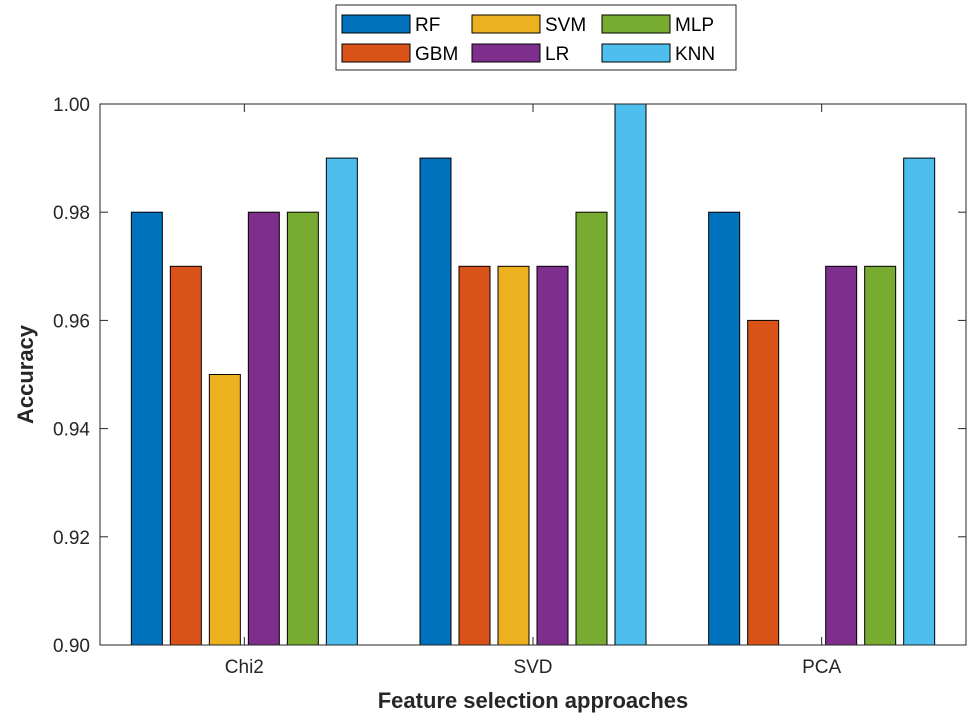 This screenshot has width=970, height=716. Describe the element at coordinates (533, 700) in the screenshot. I see `x-axis-title: Feature selection approaches` at that location.